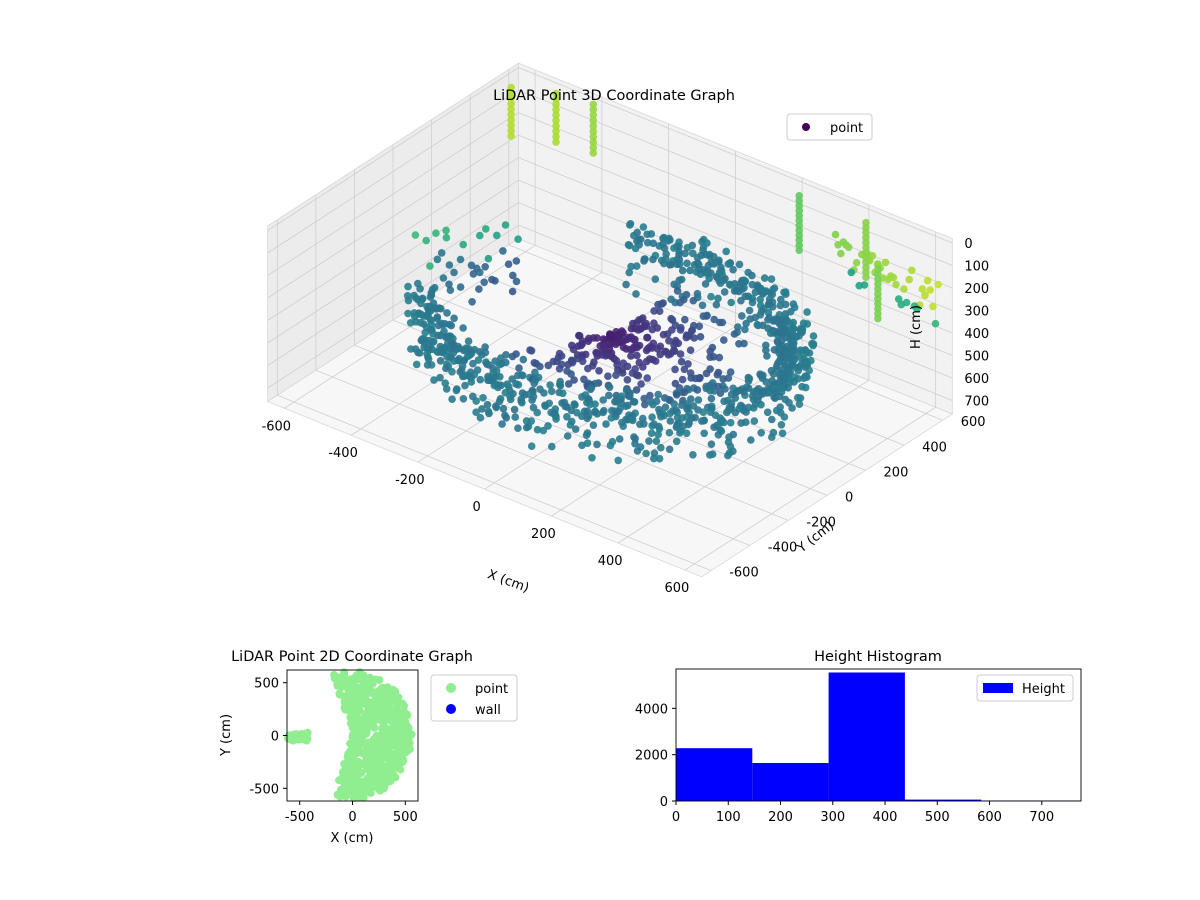  I want to click on legend-marker-point, so click(451, 688).